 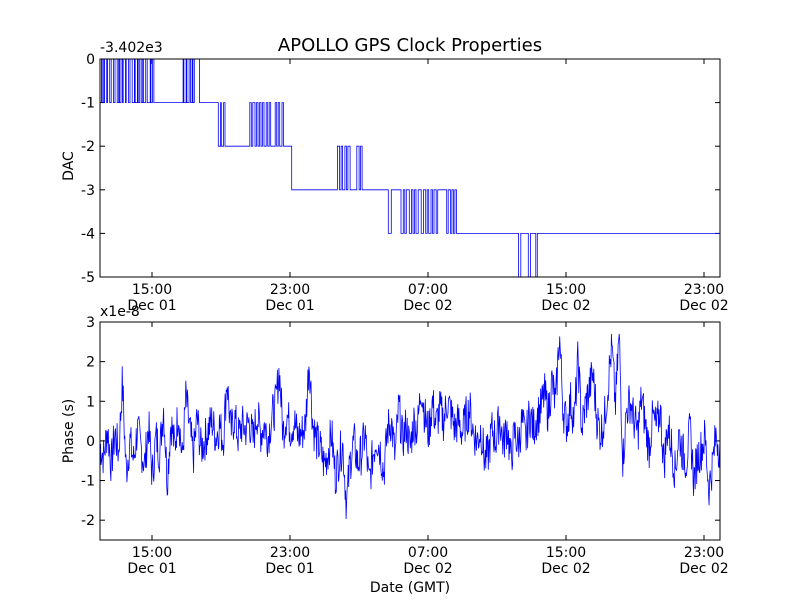 What do you see at coordinates (88, 191) in the screenshot?
I see `dac-ytick-label: -3` at bounding box center [88, 191].